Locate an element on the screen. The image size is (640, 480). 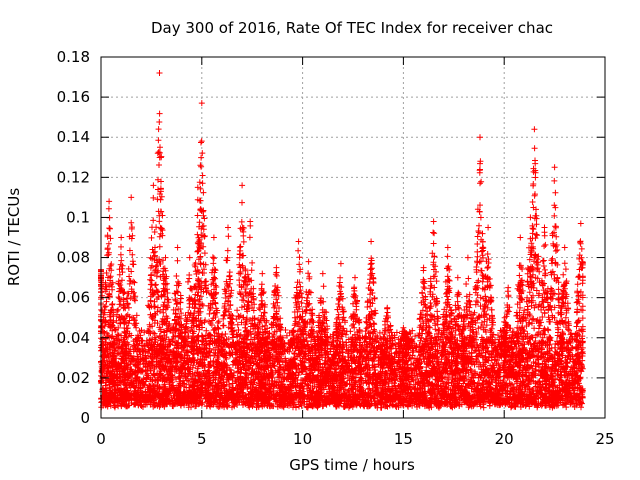
x-tick-label: 25 is located at coordinates (604, 439).